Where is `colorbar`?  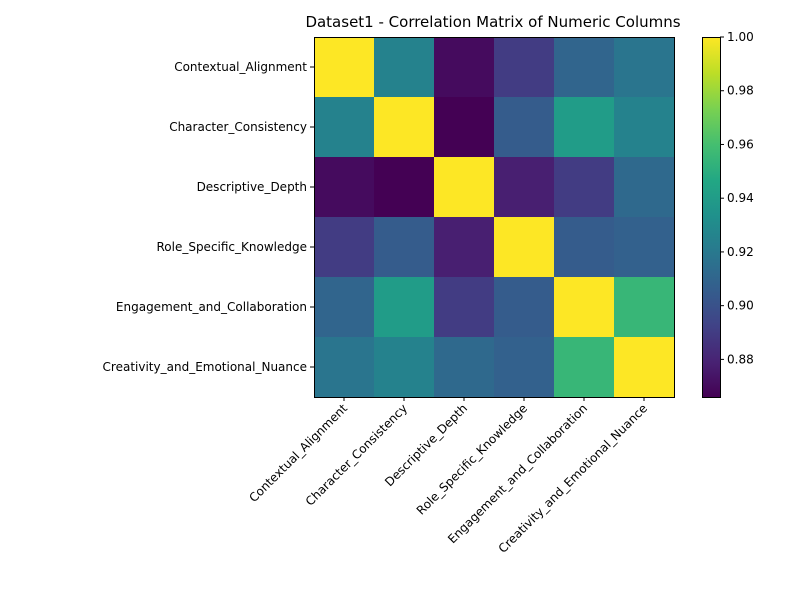
colorbar is located at coordinates (711, 217).